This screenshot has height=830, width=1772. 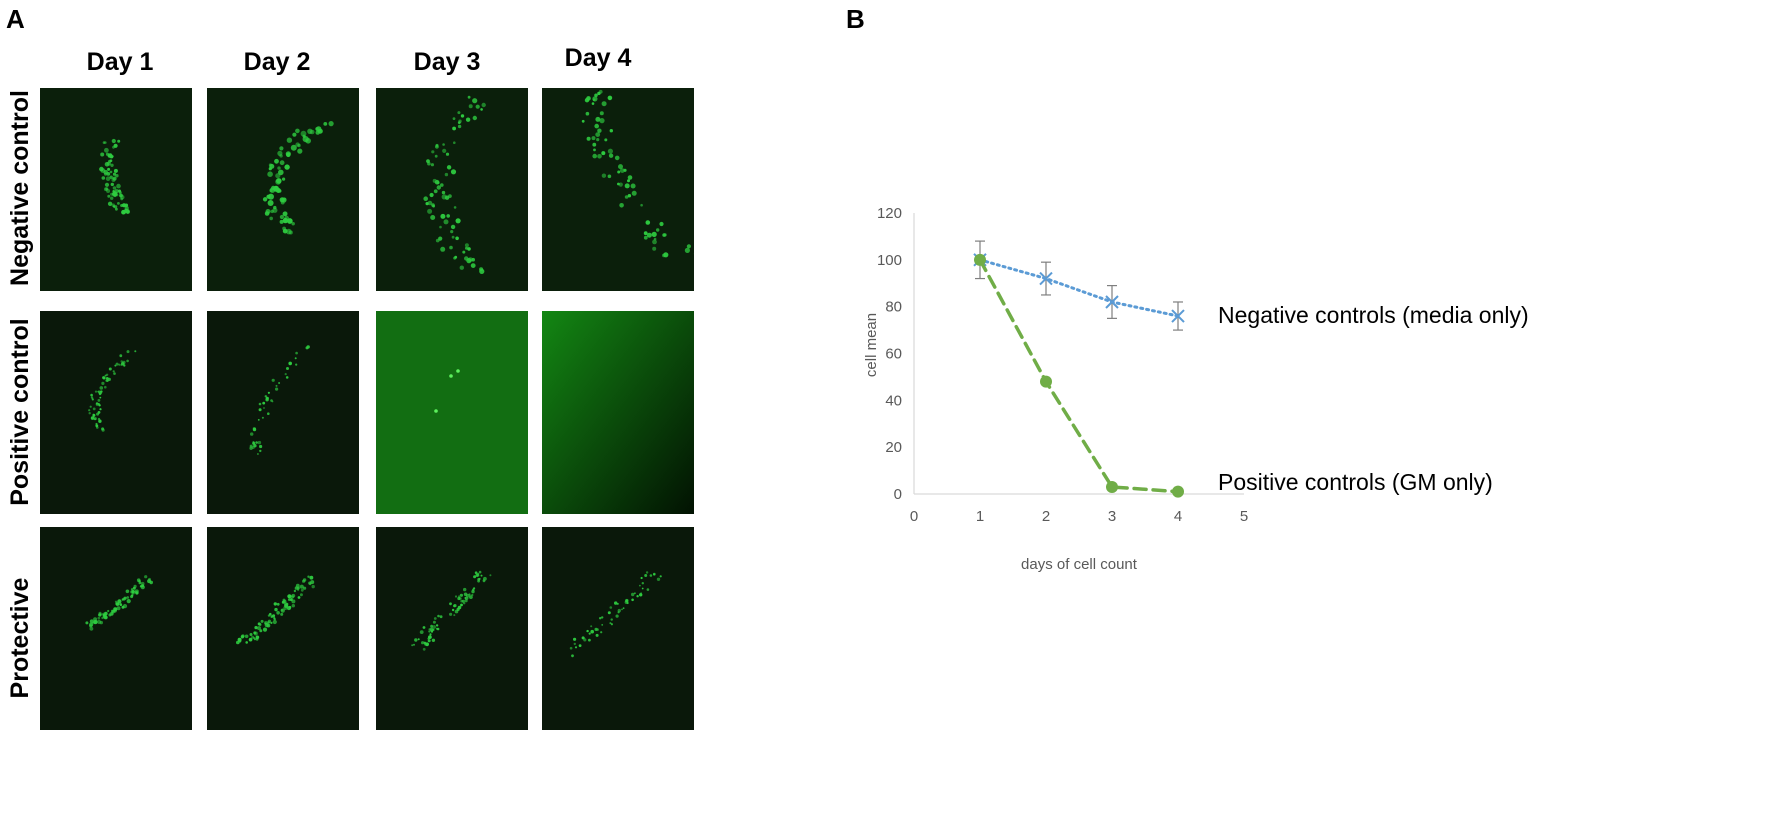 I want to click on y-tick-label: 40, so click(x=893, y=400).